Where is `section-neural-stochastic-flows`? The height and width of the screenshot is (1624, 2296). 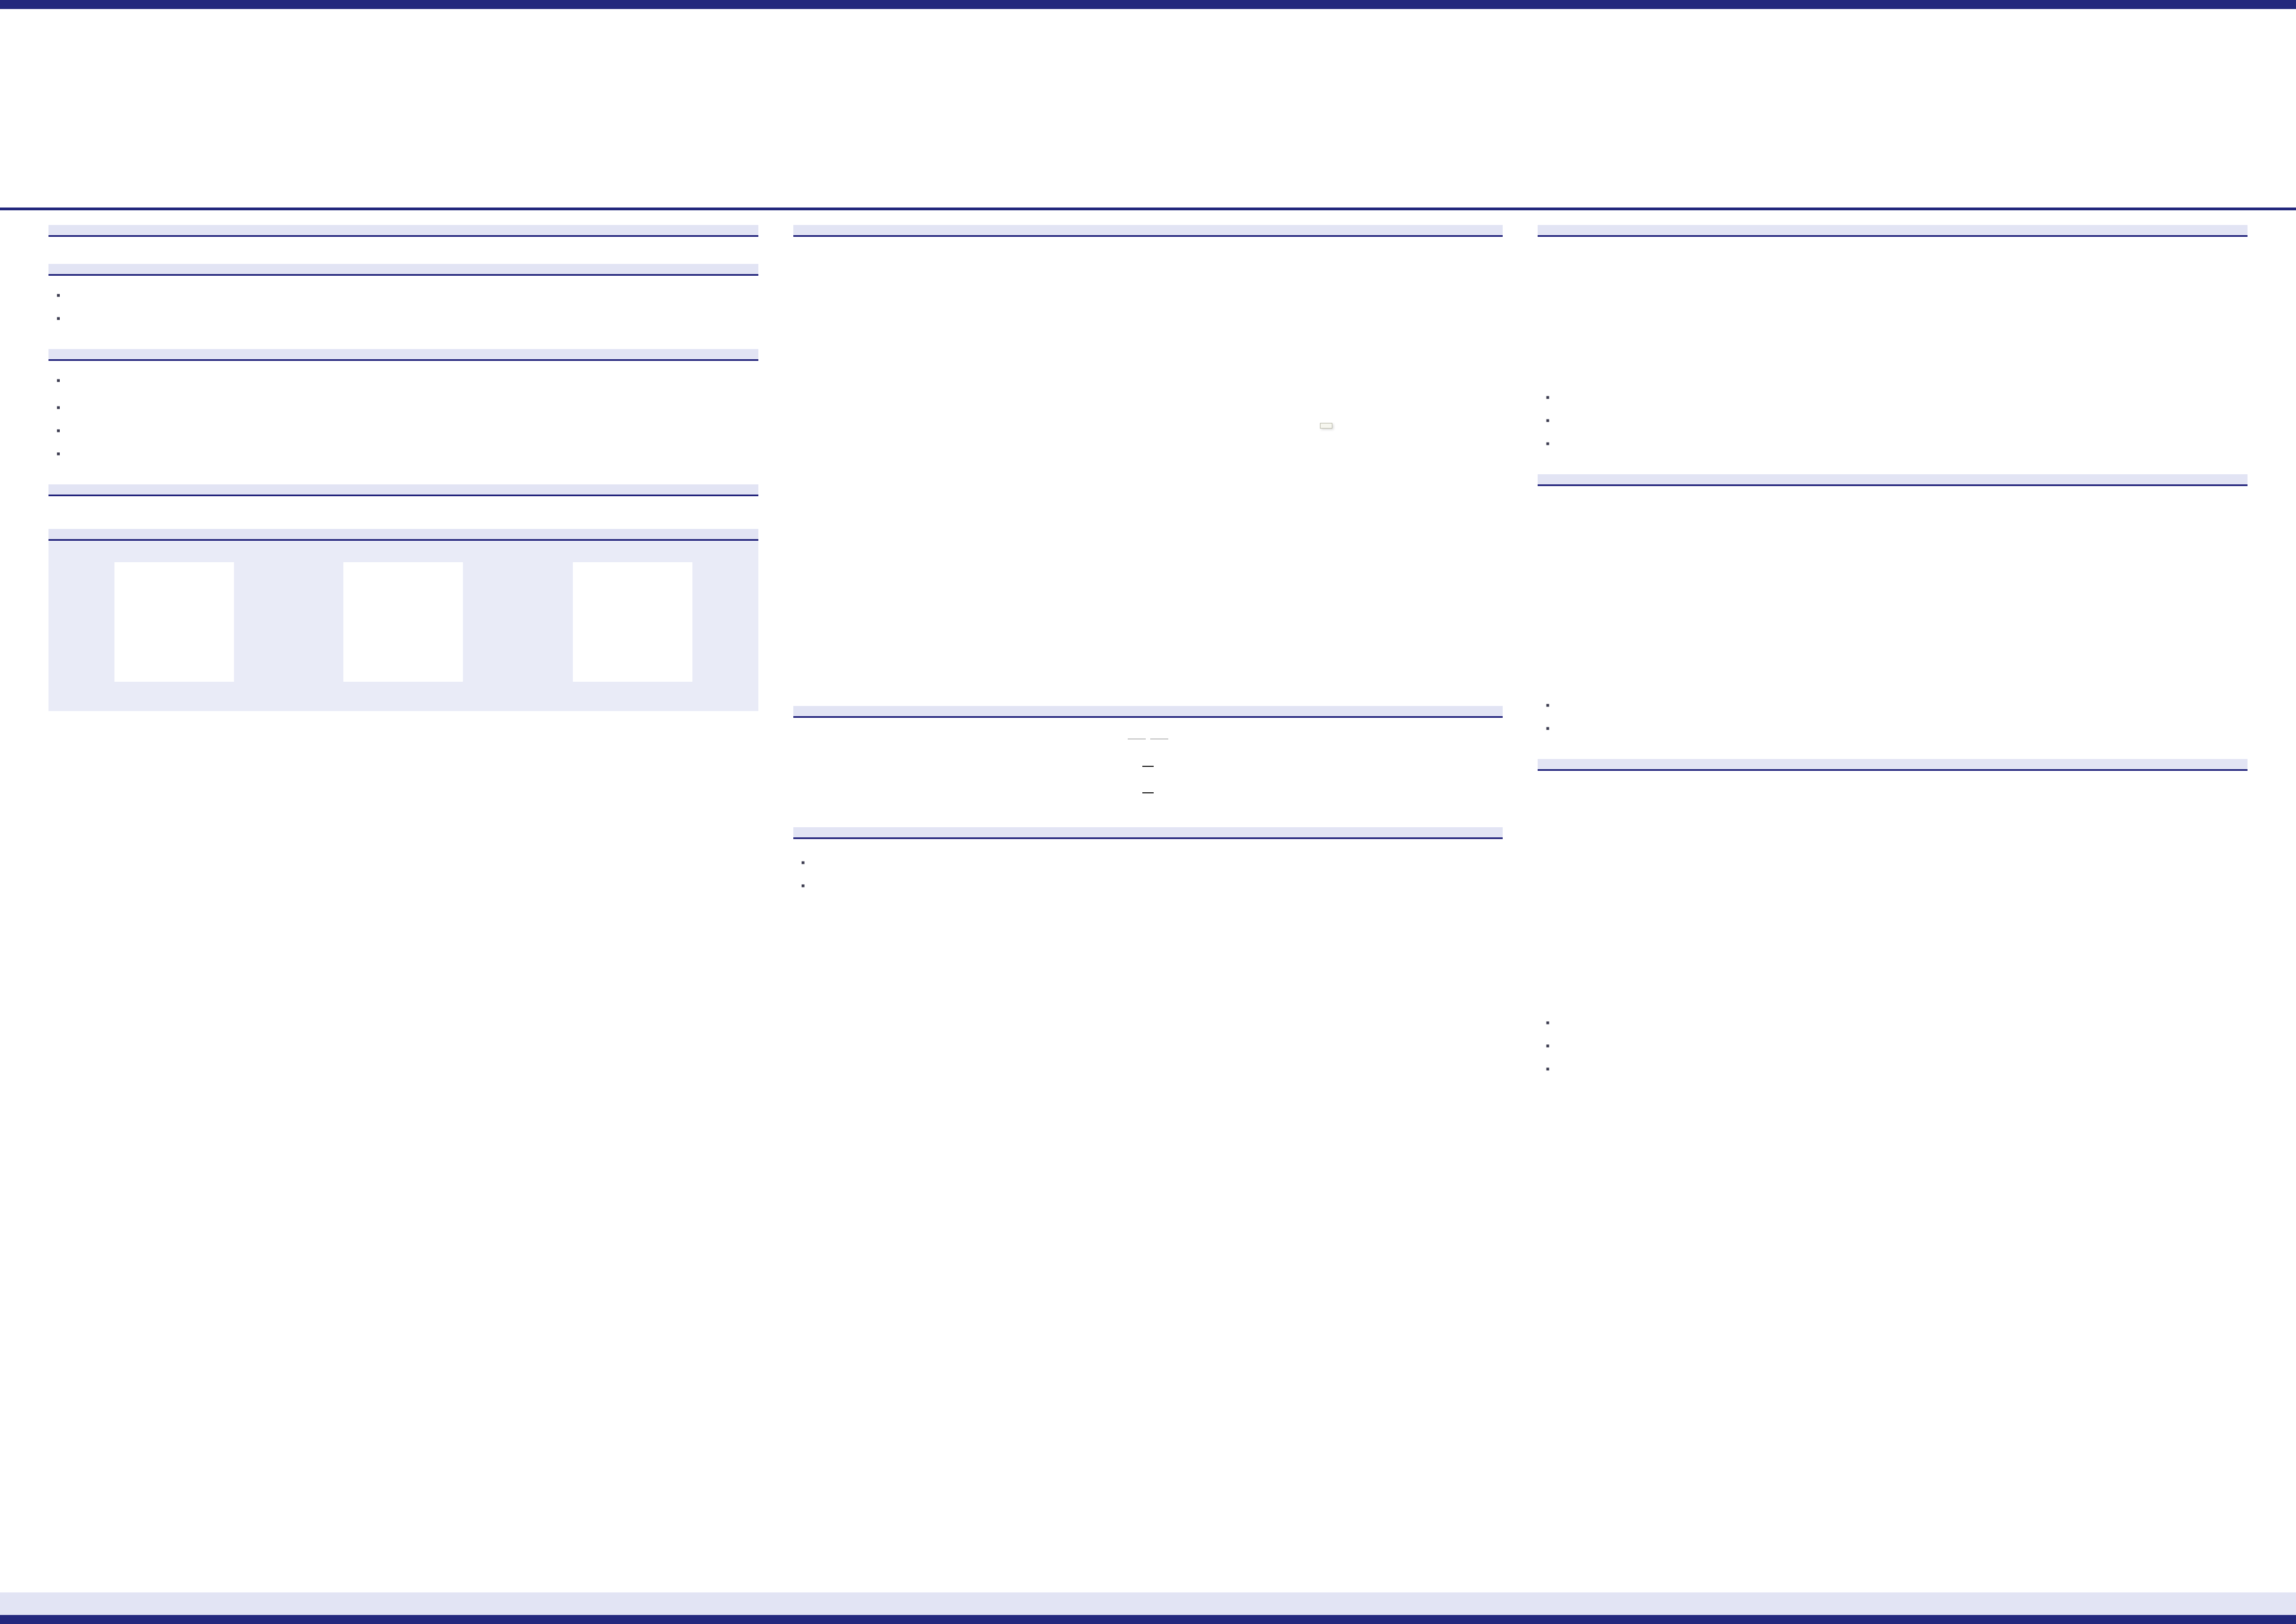
section-neural-stochastic-flows is located at coordinates (1148, 758).